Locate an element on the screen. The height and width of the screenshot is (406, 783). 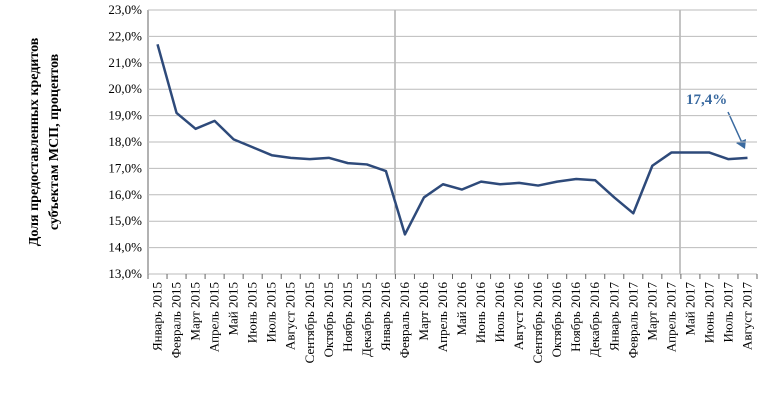
y-tick-label: 13,0% is located at coordinates (125, 273).